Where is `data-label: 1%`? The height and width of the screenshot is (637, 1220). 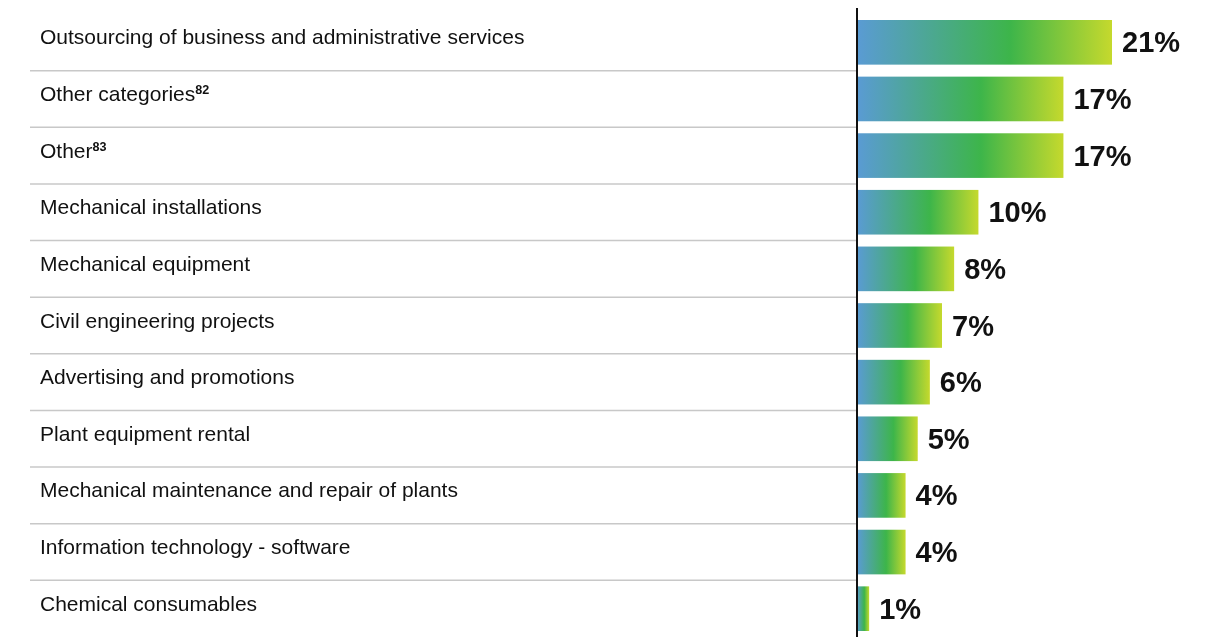
data-label: 1% is located at coordinates (900, 608).